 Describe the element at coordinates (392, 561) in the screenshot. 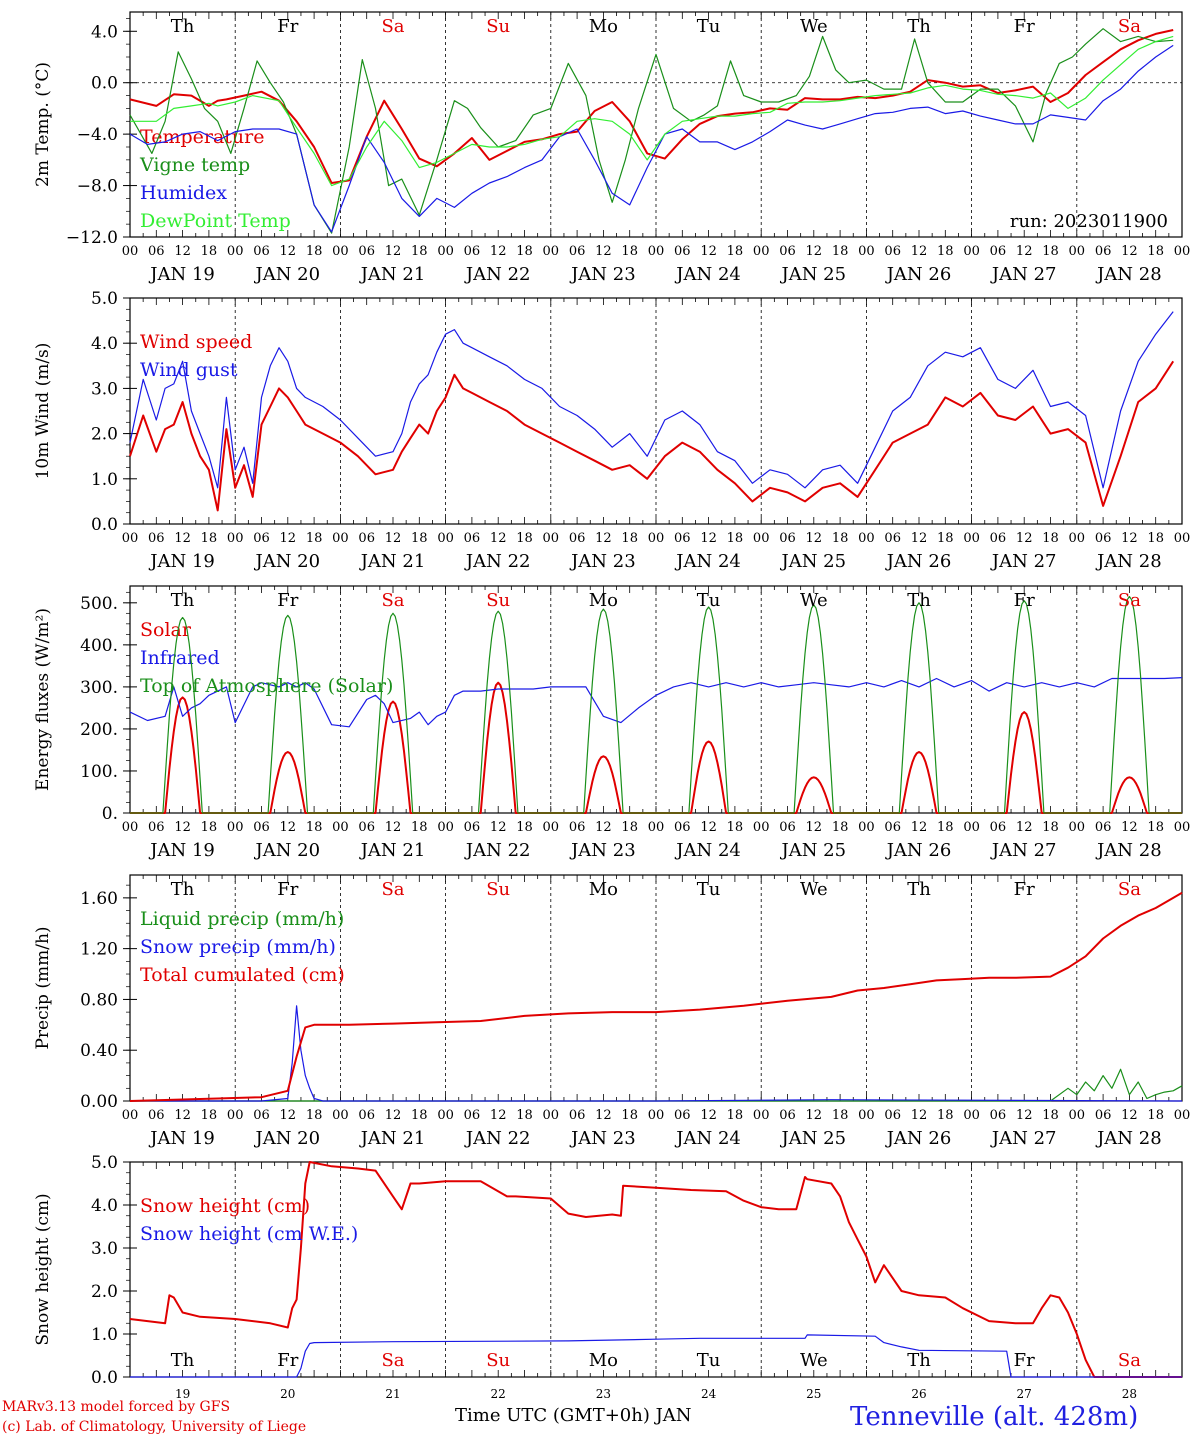

I see `date-label: JAN 21` at that location.